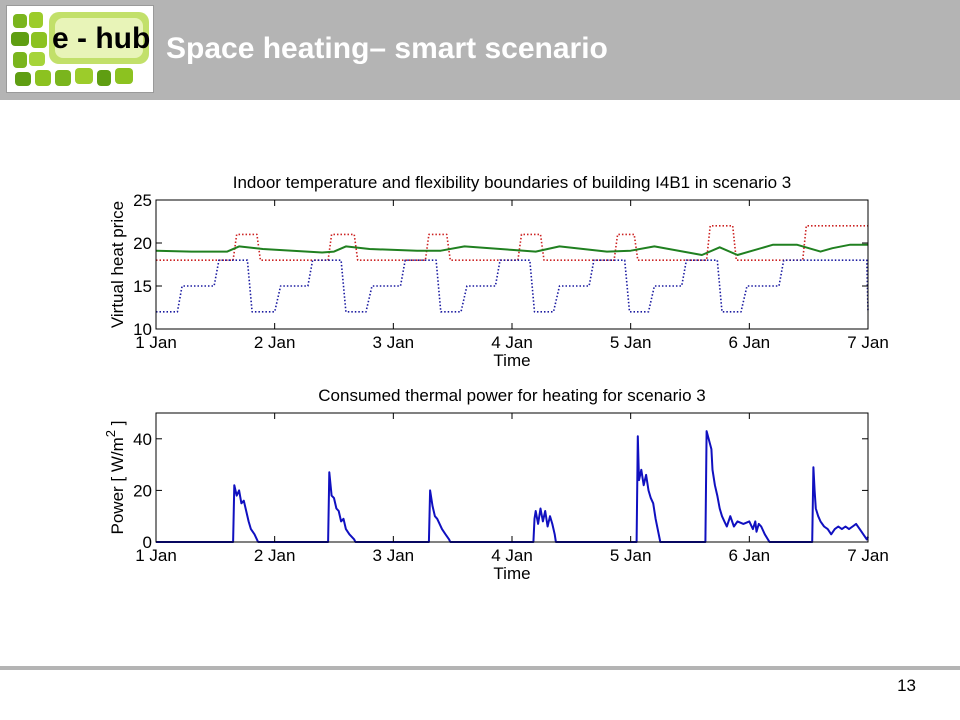 This screenshot has width=960, height=720. I want to click on e-hub-logo: e - hub, so click(80, 49).